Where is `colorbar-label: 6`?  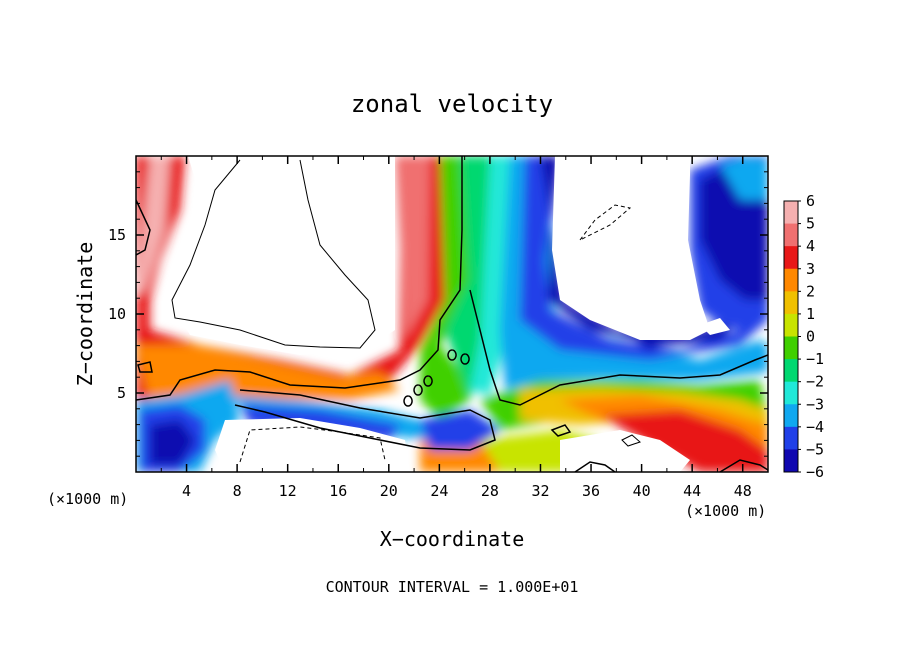
colorbar-label: 6 is located at coordinates (810, 201).